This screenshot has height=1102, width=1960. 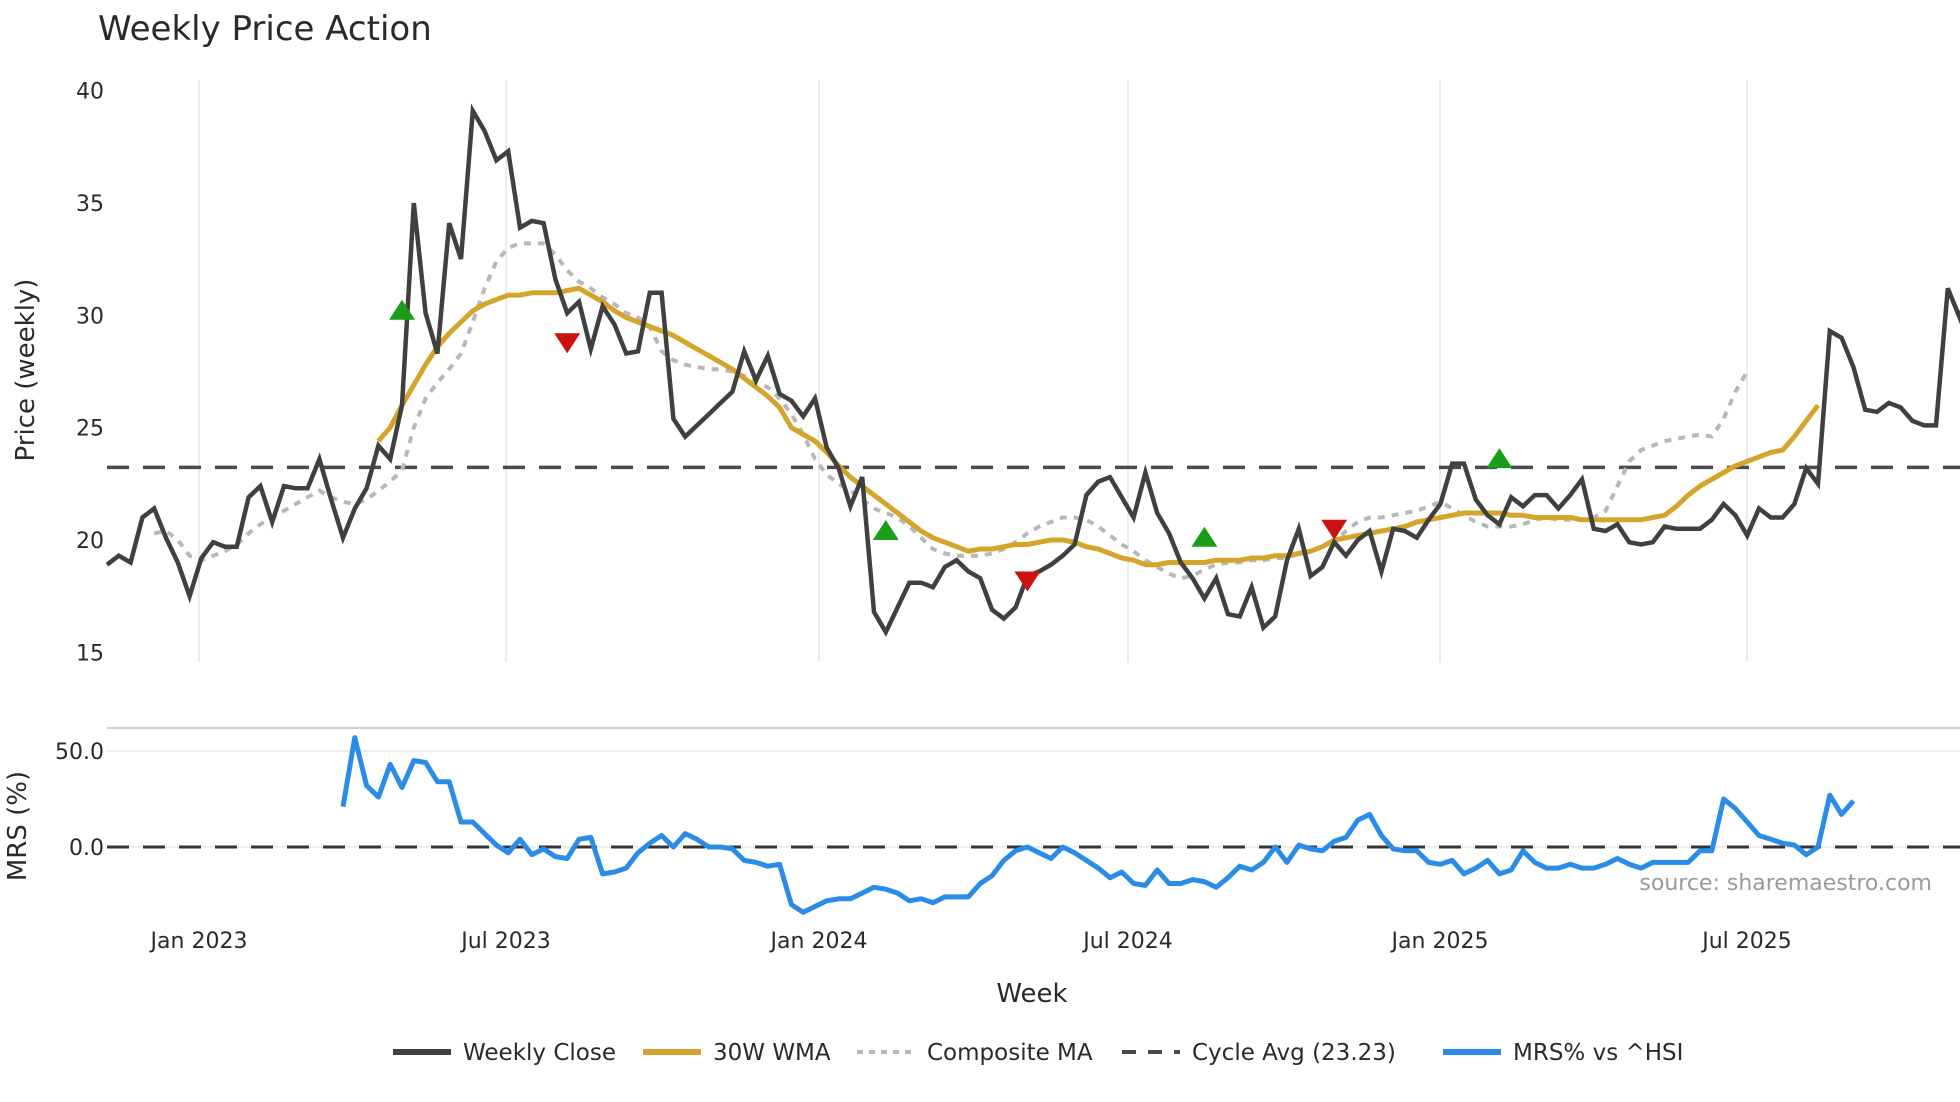 I want to click on legend-item: 30W WMA, so click(x=737, y=1053).